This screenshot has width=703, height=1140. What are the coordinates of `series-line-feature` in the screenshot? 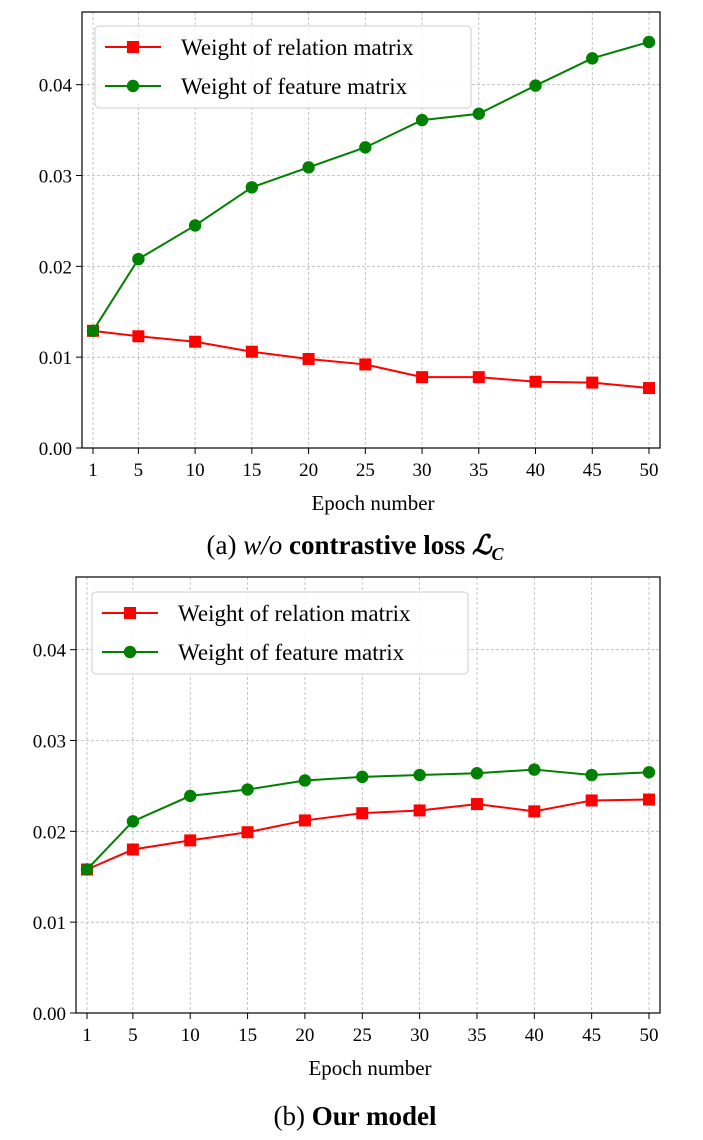 It's located at (368, 819).